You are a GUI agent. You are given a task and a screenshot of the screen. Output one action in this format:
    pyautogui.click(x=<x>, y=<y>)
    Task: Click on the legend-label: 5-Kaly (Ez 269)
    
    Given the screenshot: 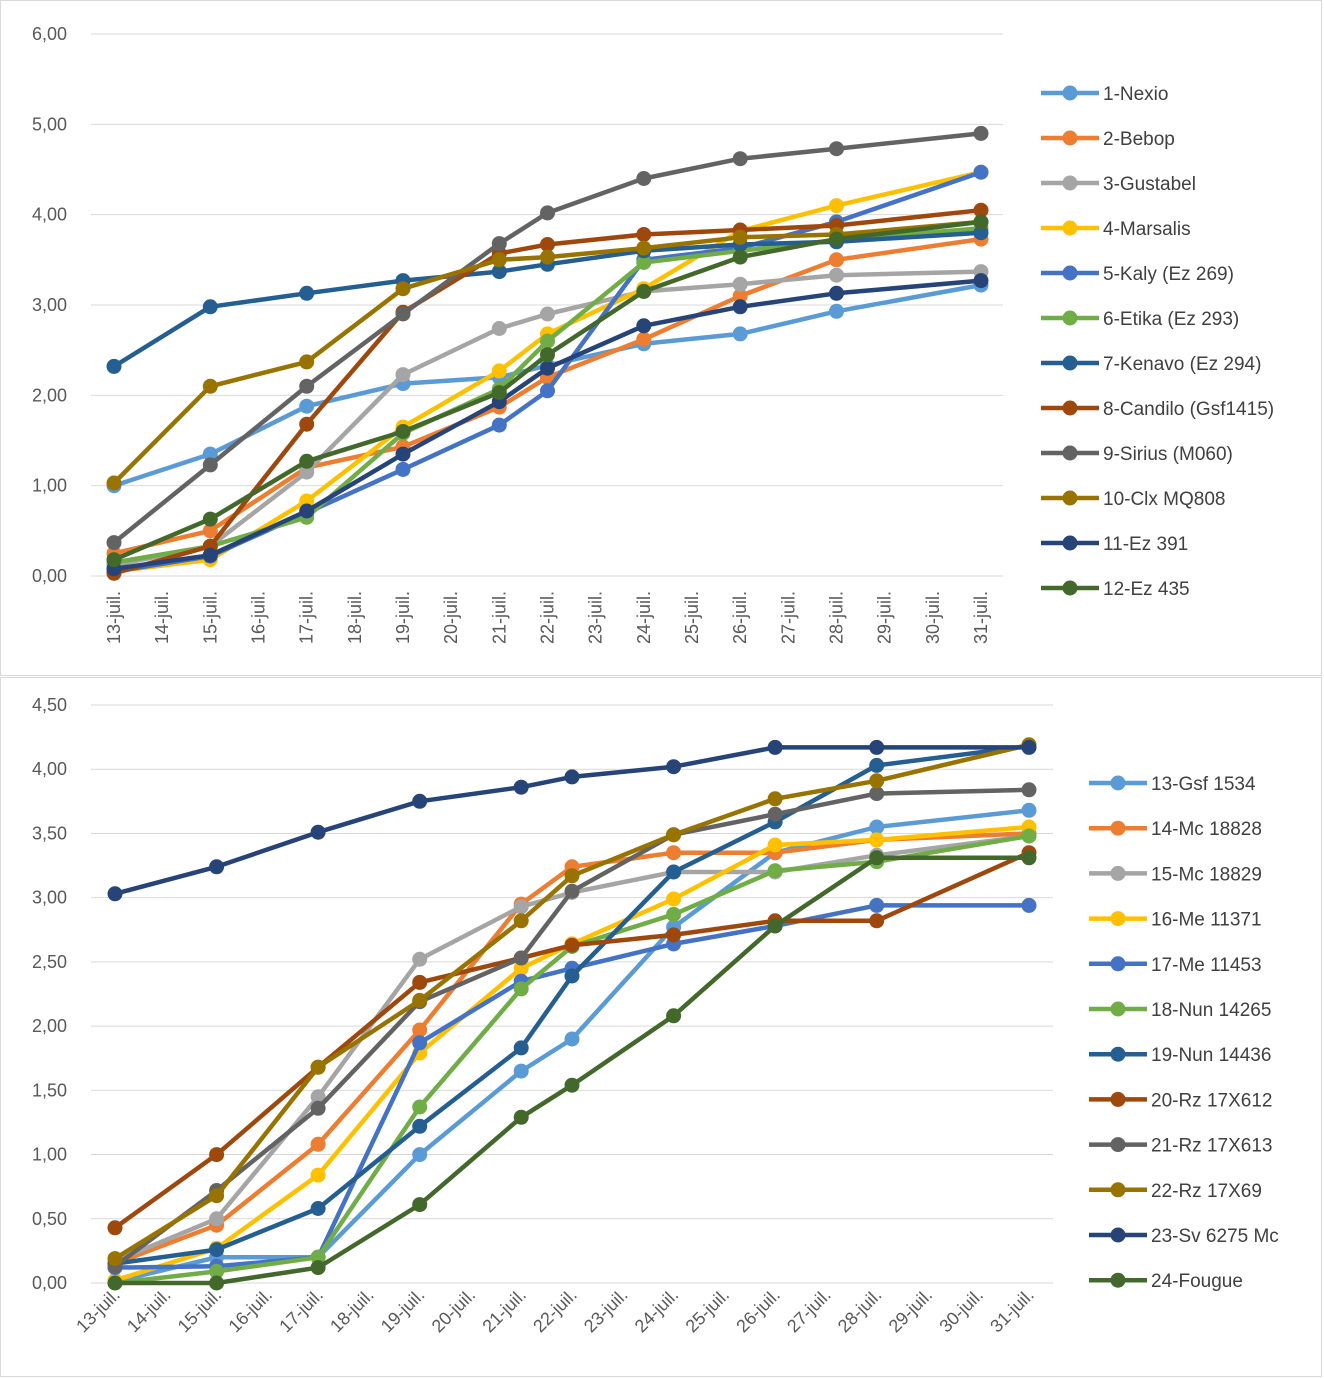 What is the action you would take?
    pyautogui.click(x=1168, y=274)
    